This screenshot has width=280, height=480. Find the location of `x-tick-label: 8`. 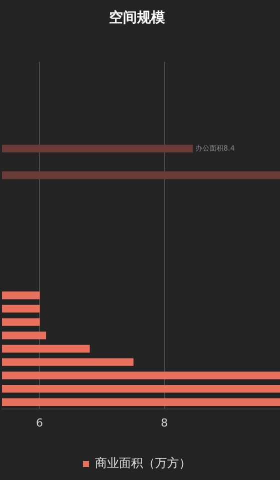

x-tick-label: 8 is located at coordinates (164, 423).